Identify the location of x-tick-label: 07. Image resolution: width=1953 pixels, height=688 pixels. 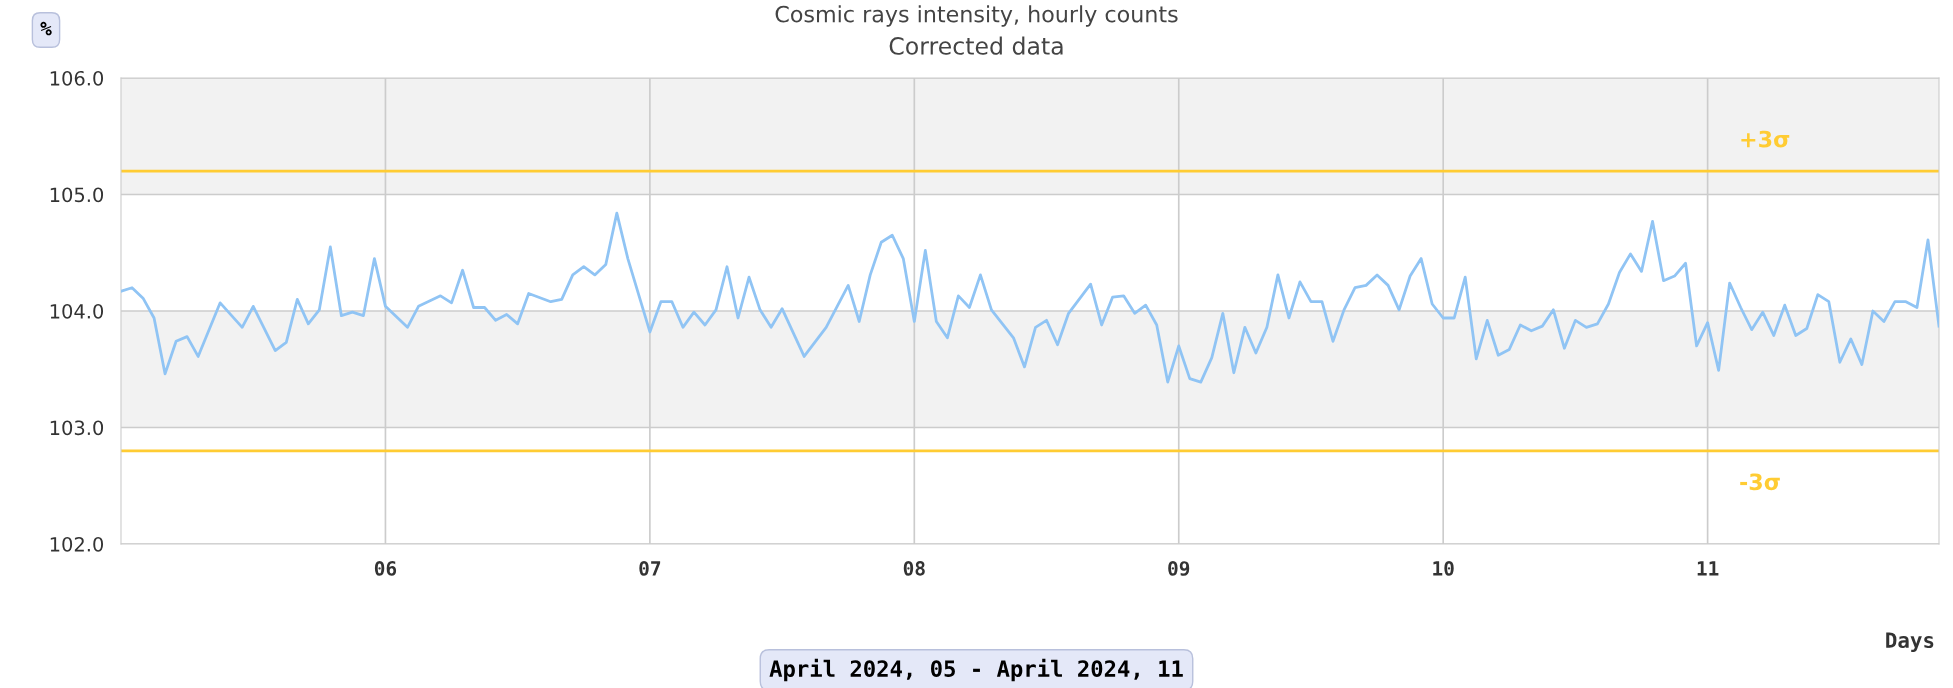
(650, 568).